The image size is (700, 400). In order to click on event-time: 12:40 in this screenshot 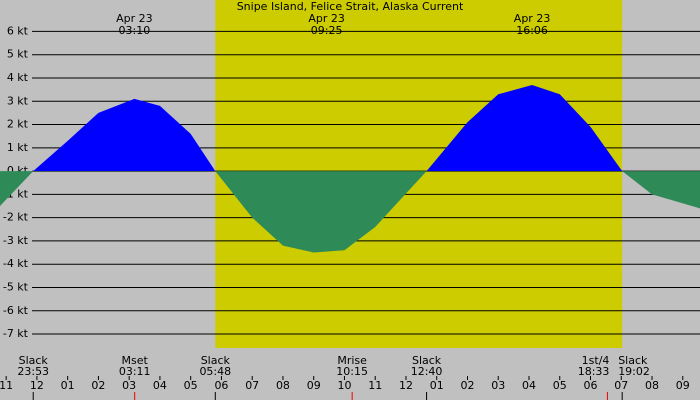, I will do `click(427, 371)`.